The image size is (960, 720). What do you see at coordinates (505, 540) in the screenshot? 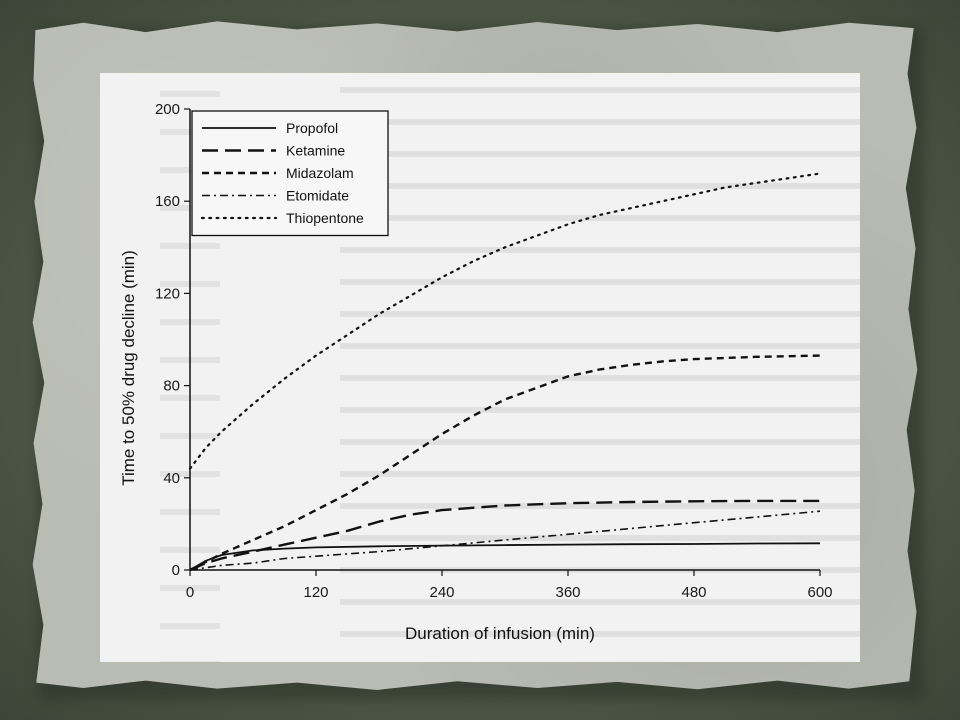
I see `series-etomidate-line` at bounding box center [505, 540].